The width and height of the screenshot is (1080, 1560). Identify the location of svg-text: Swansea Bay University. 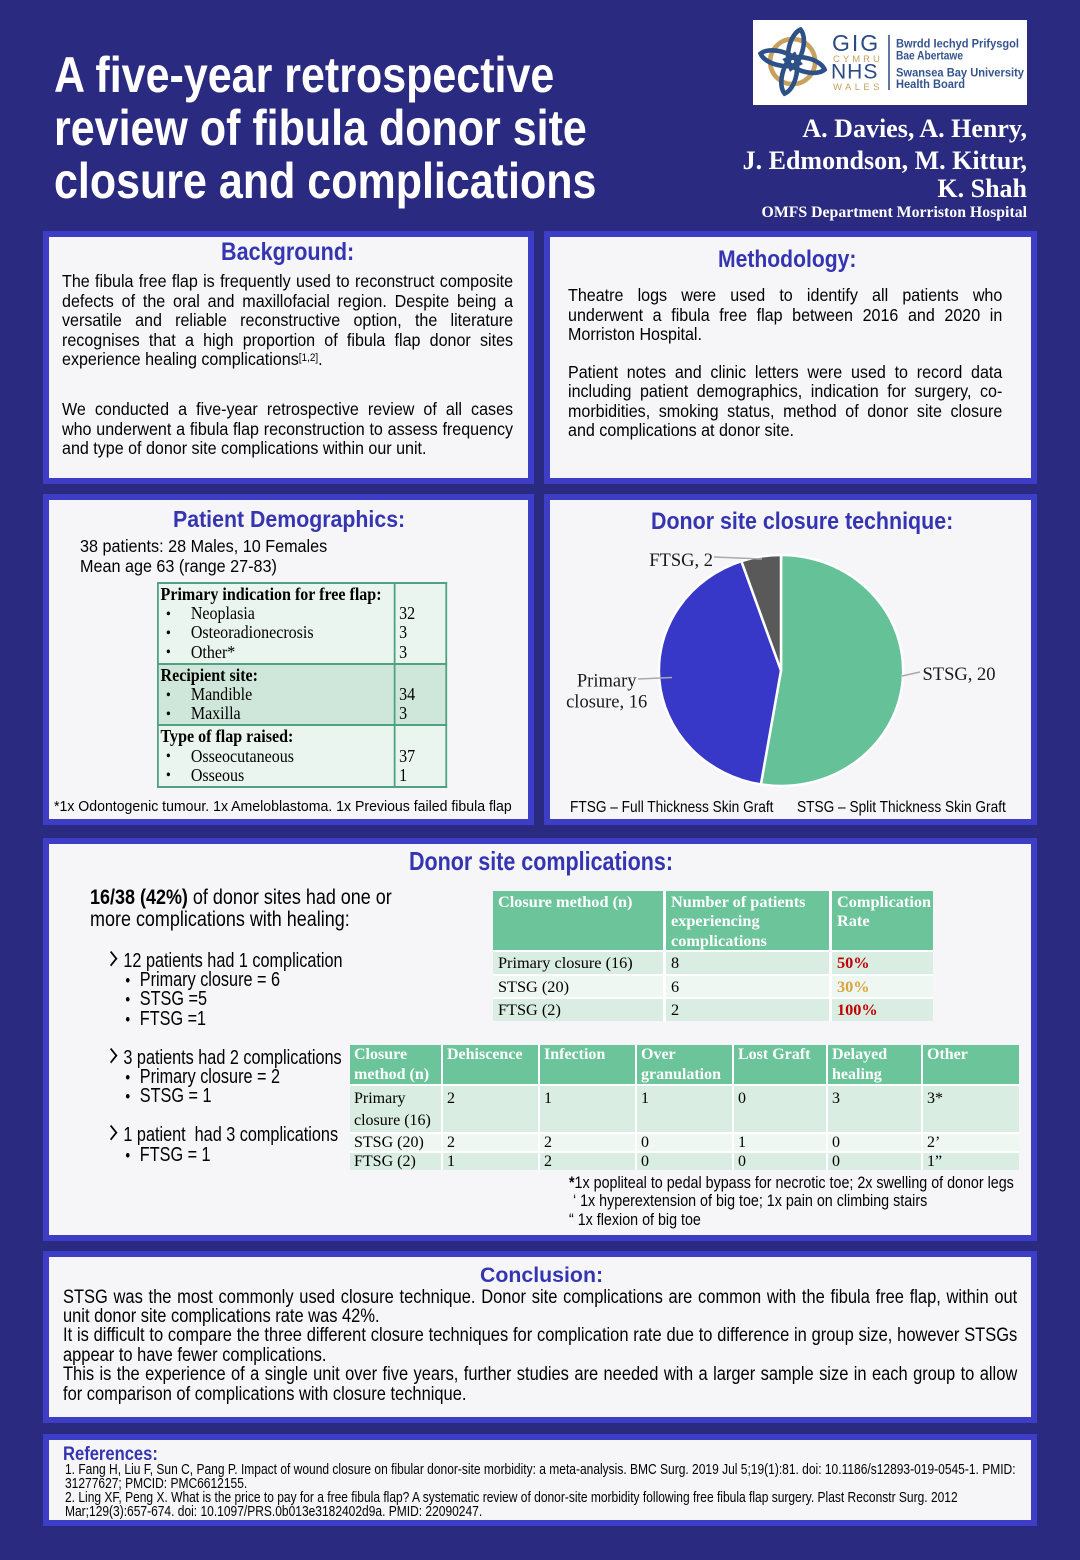
(960, 74).